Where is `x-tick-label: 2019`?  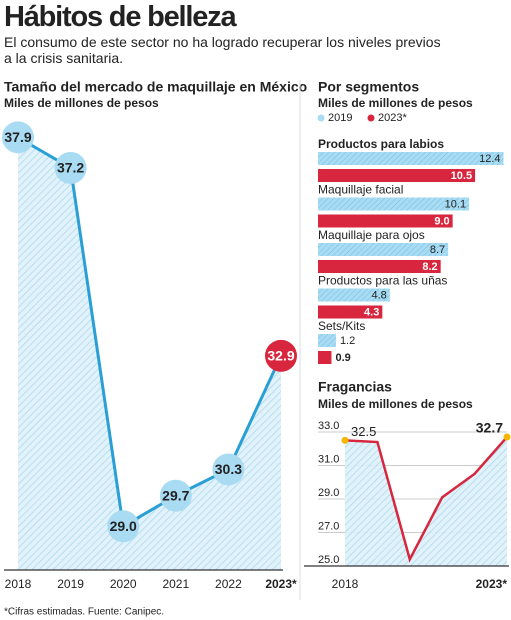
x-tick-label: 2019 is located at coordinates (70, 584).